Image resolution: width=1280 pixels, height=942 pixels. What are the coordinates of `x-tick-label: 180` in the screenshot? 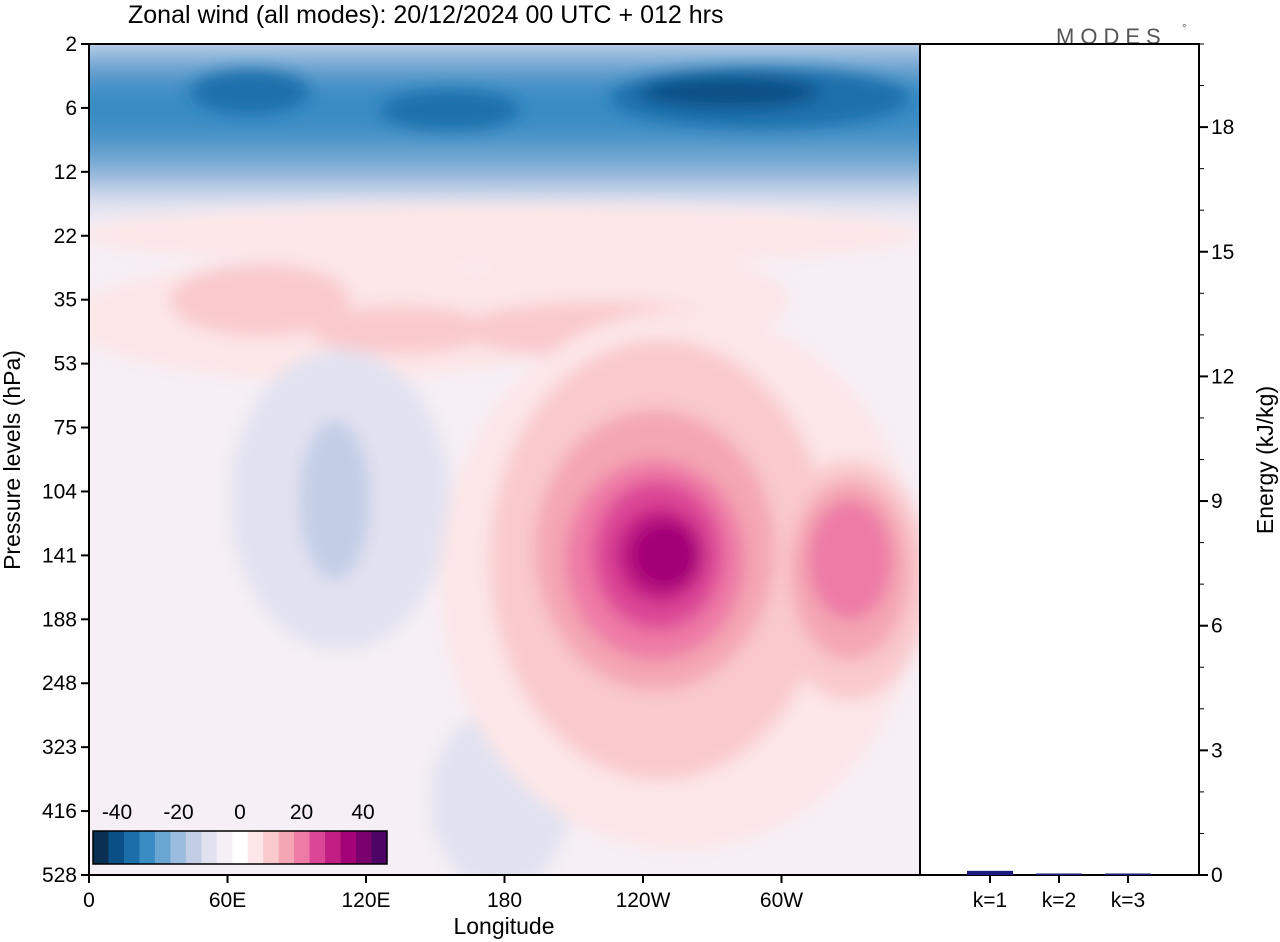 It's located at (504, 900).